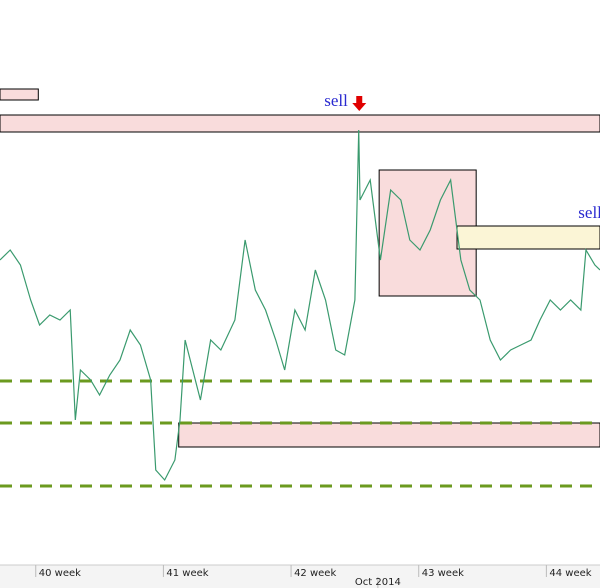  What do you see at coordinates (315, 573) in the screenshot?
I see `x-tick-label: 42 week` at bounding box center [315, 573].